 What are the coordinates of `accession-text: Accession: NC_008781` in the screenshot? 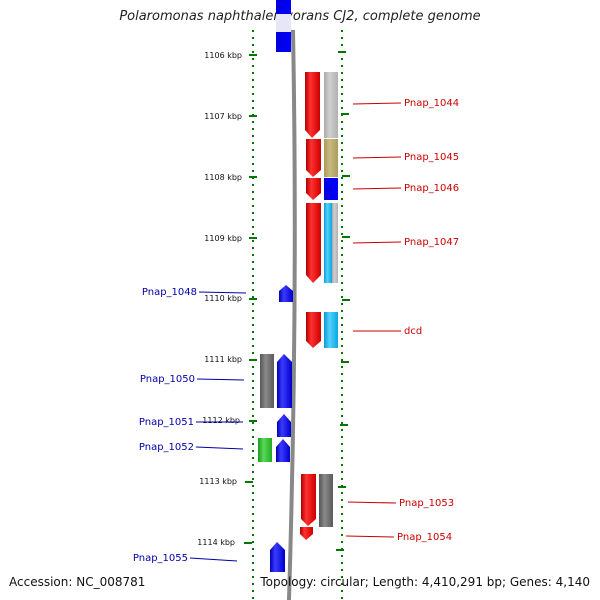 It's located at (77, 582).